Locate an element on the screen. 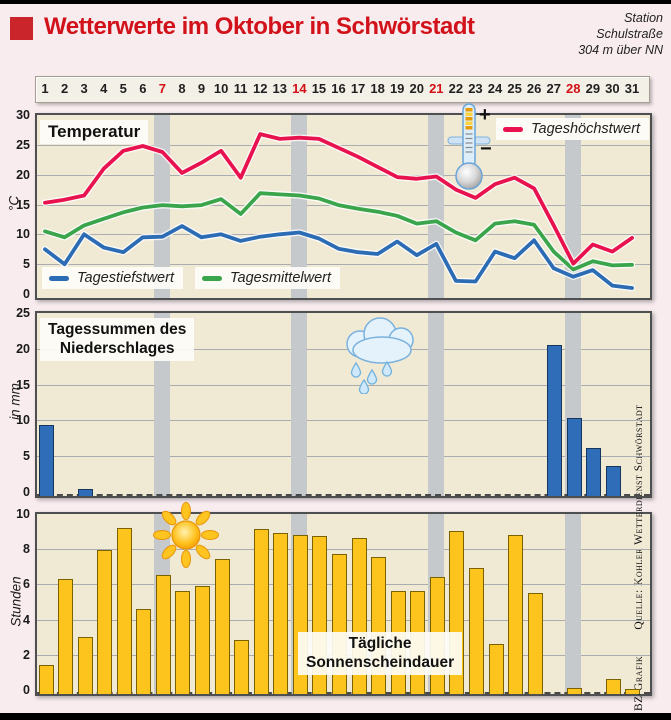 The height and width of the screenshot is (720, 671). day-number: 22 is located at coordinates (456, 88).